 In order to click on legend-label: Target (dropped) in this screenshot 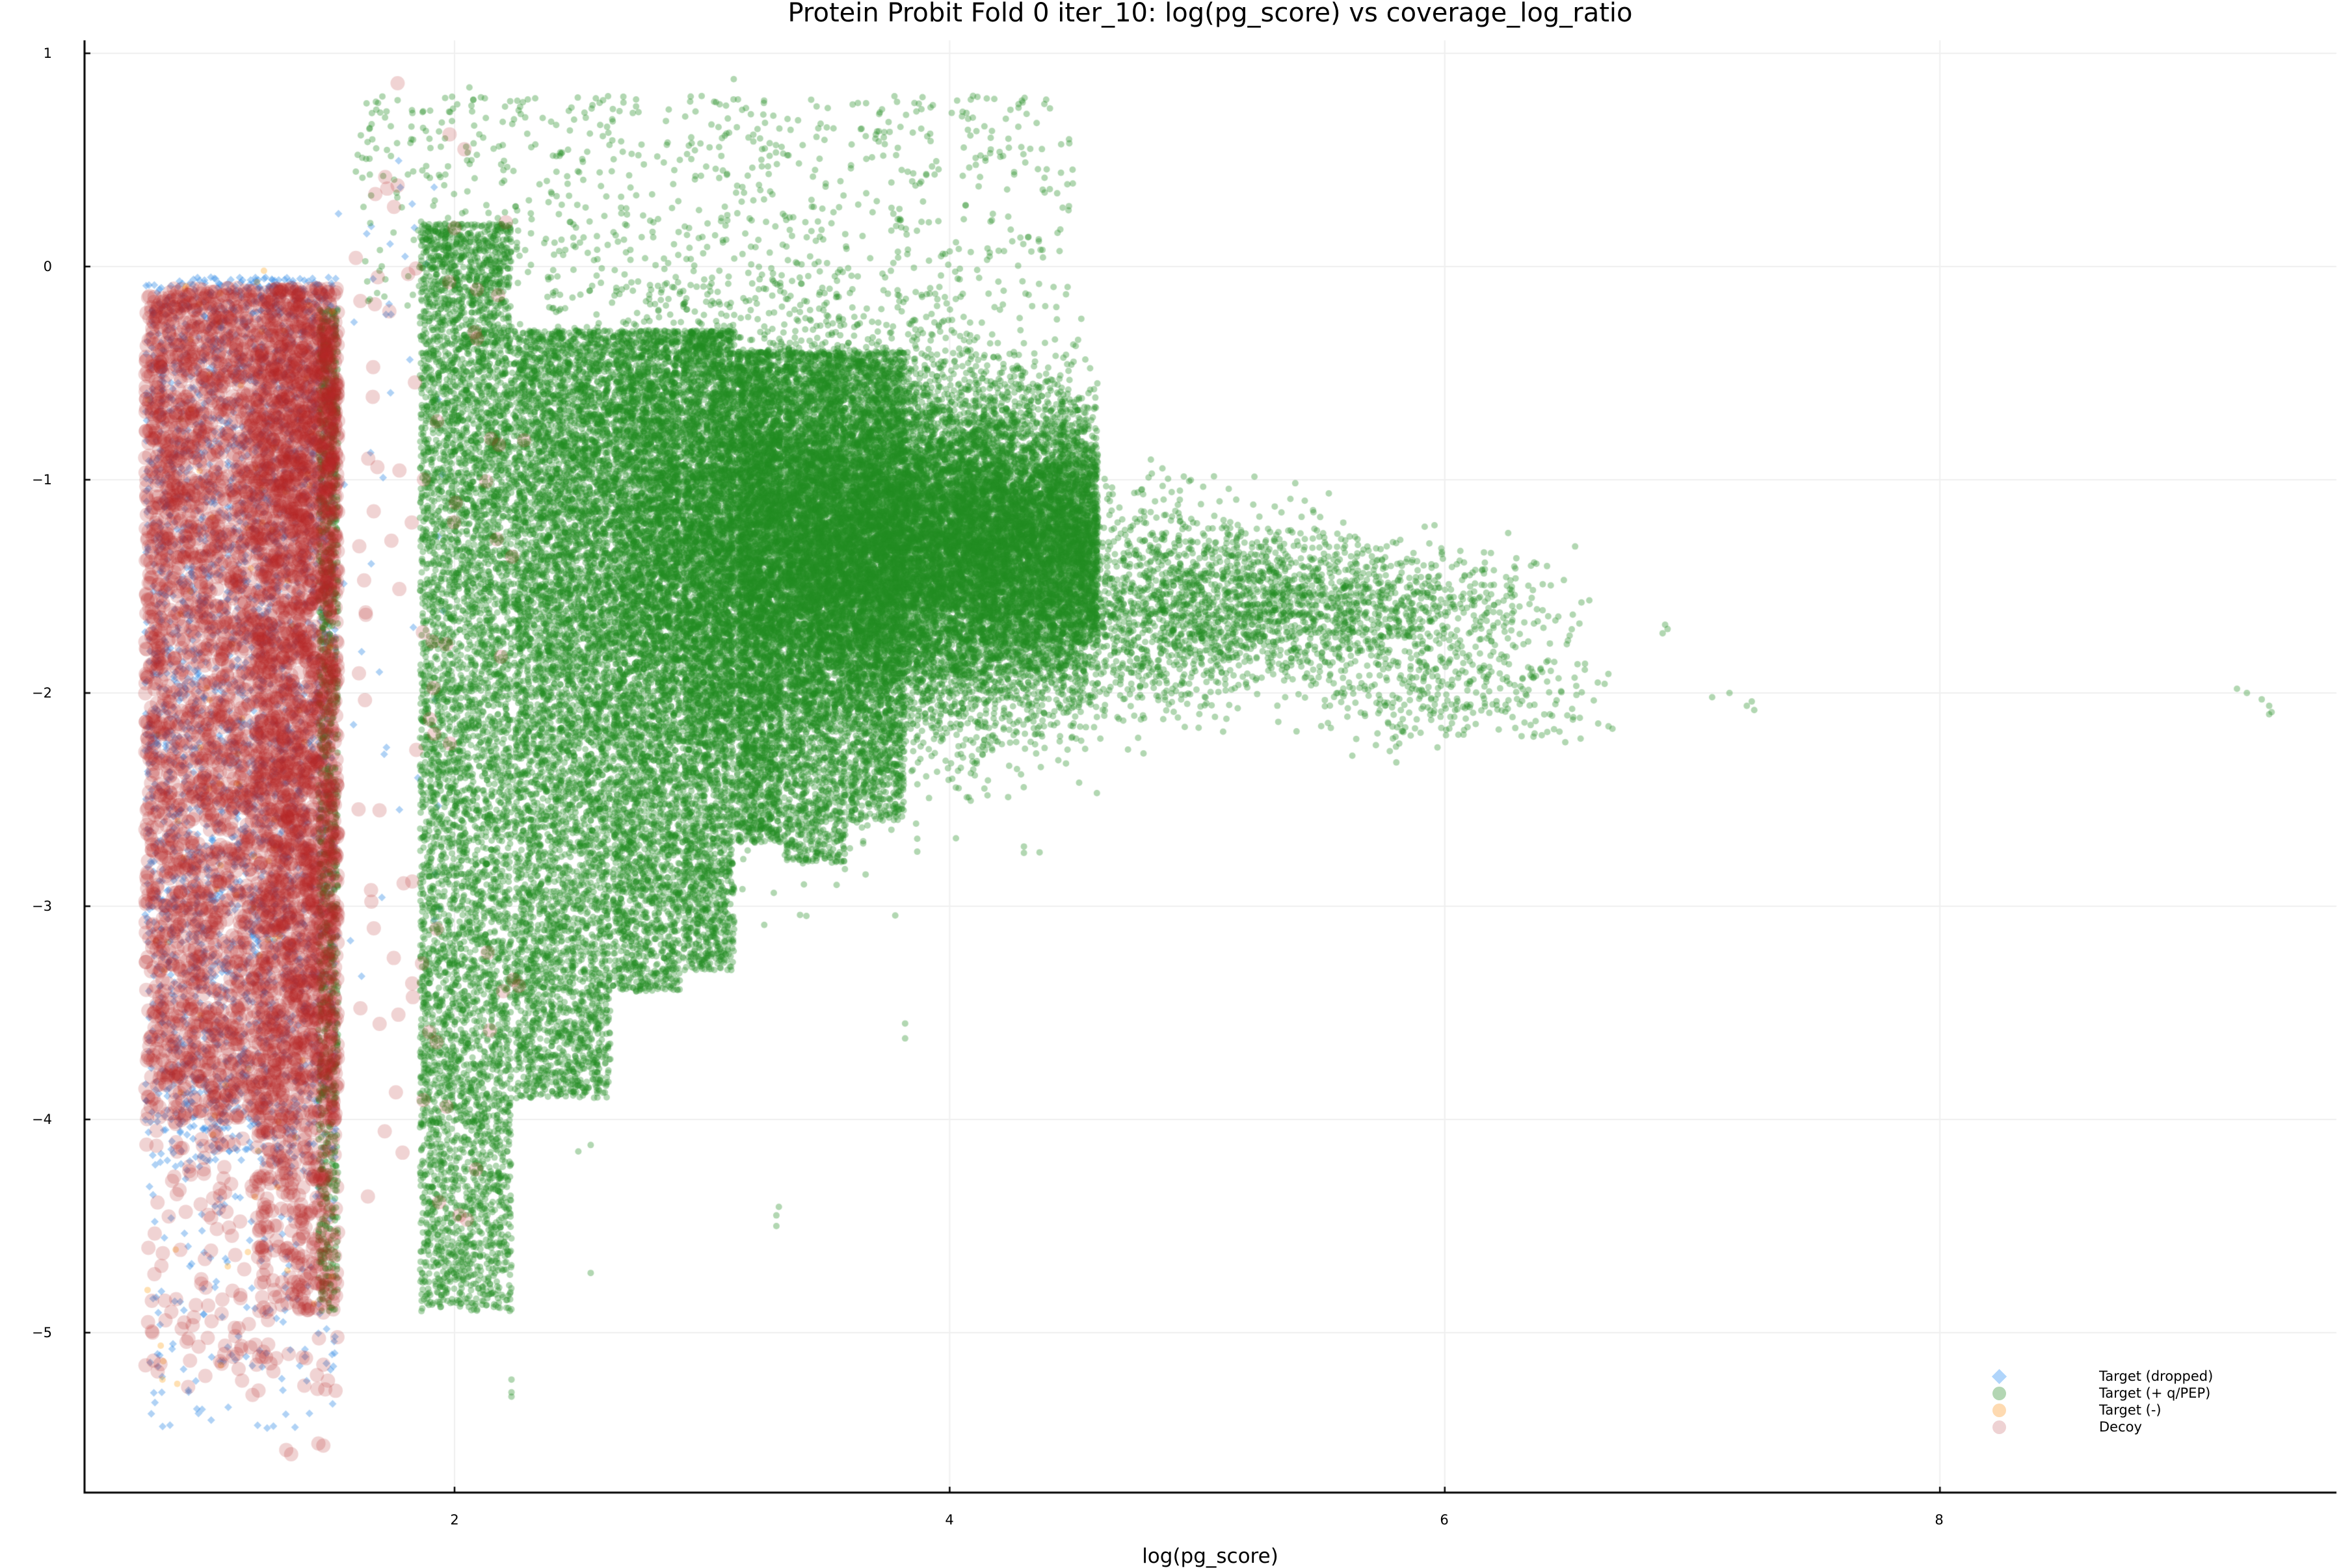, I will do `click(2156, 1376)`.